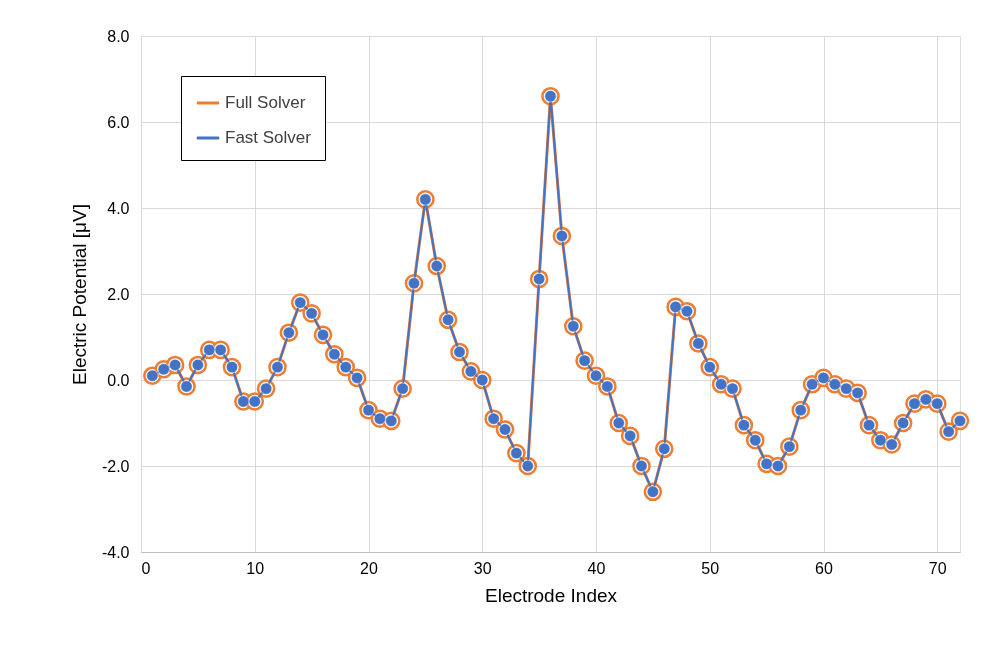 This screenshot has width=1003, height=666. Describe the element at coordinates (937, 568) in the screenshot. I see `x-tick-label: 70` at that location.